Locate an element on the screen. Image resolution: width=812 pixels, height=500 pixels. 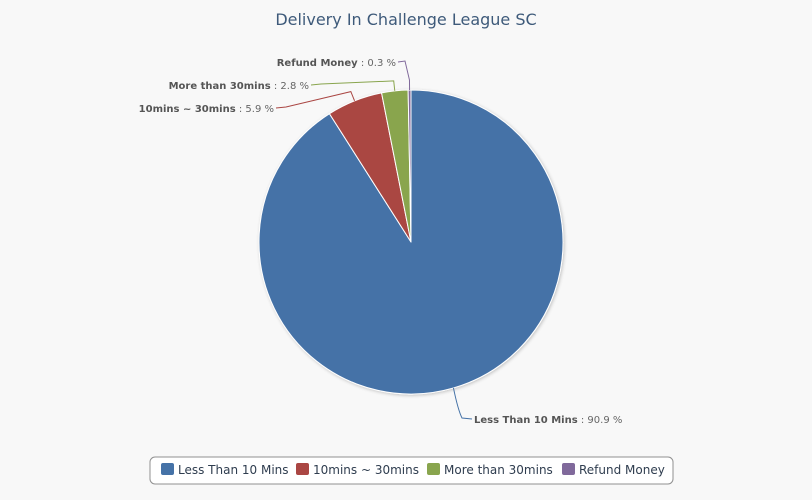
legend-swatch-less-than-10-mins is located at coordinates (167, 469).